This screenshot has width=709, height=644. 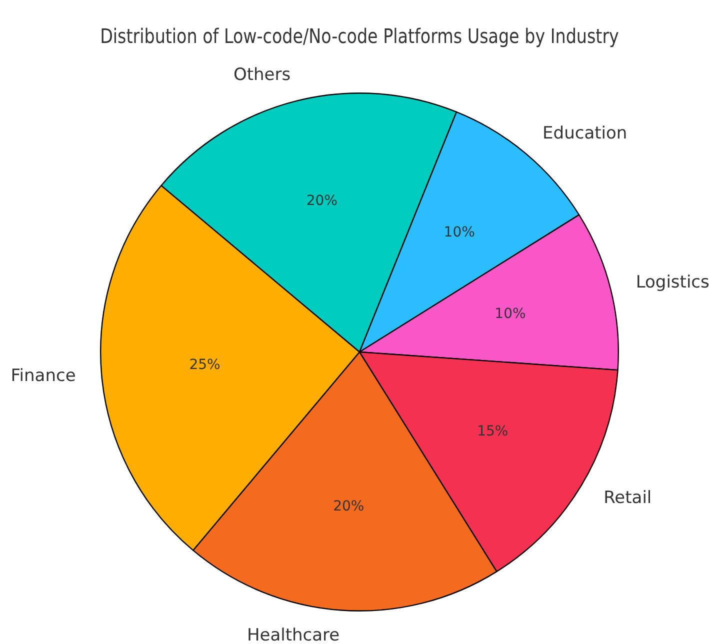 I want to click on slice-label: Education, so click(x=585, y=133).